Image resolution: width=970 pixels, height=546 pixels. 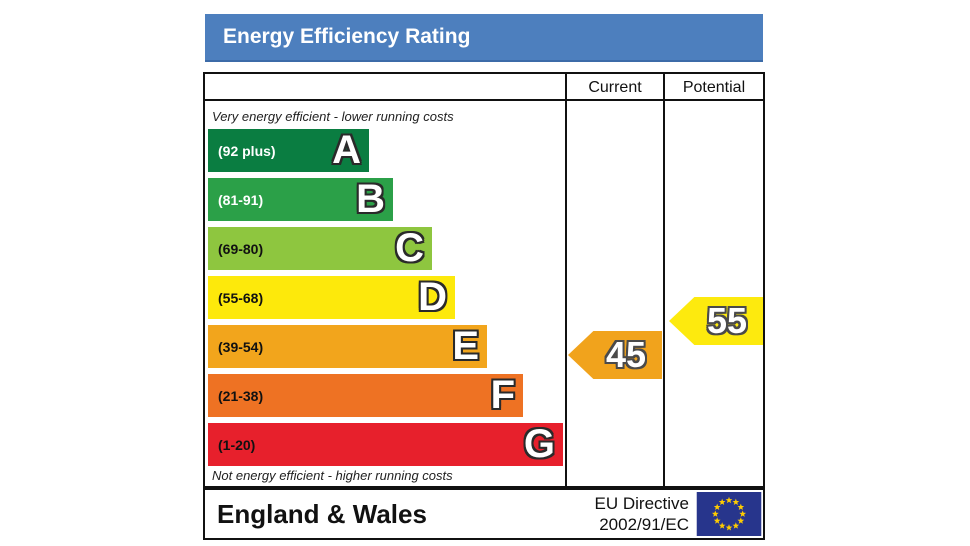 What do you see at coordinates (566, 280) in the screenshot?
I see `current-column-divider` at bounding box center [566, 280].